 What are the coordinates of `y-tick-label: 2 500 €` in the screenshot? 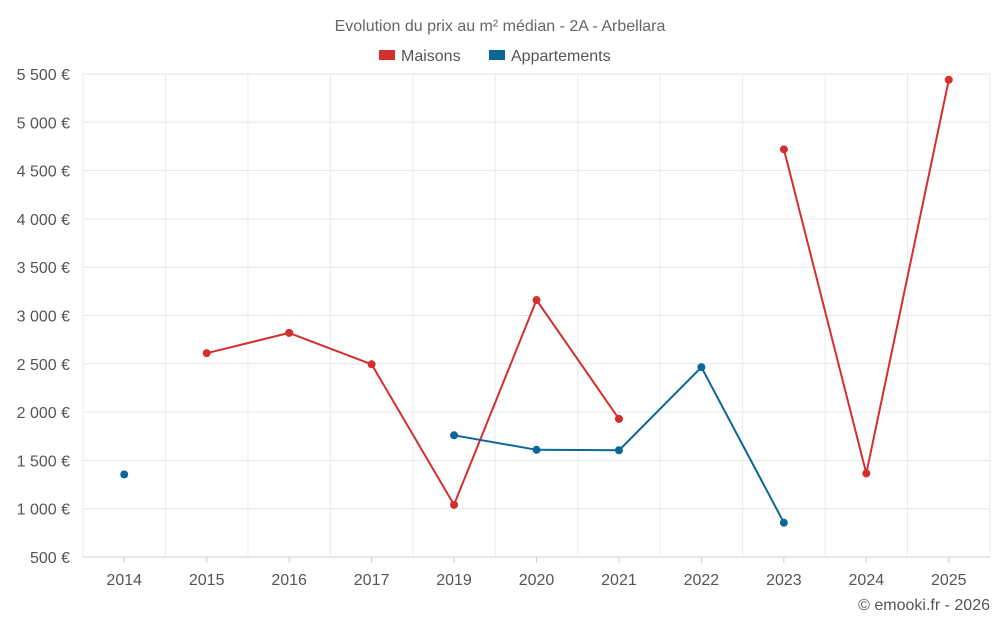 It's located at (43, 365).